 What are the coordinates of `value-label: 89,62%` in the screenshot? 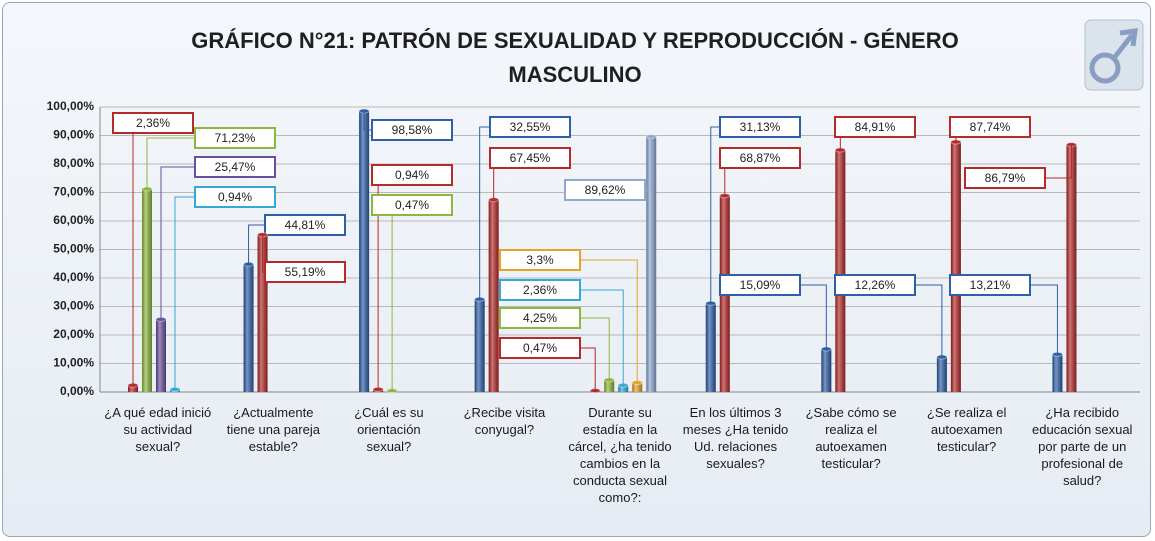 It's located at (605, 190).